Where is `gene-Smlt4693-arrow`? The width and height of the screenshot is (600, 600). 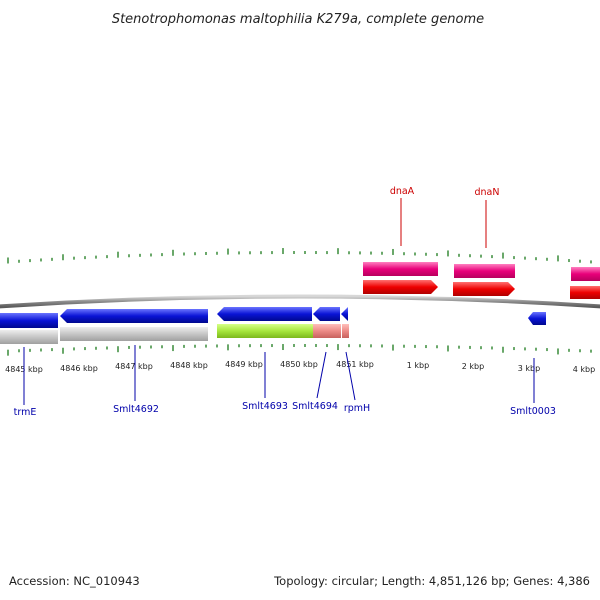 gene-Smlt4693-arrow is located at coordinates (264, 314).